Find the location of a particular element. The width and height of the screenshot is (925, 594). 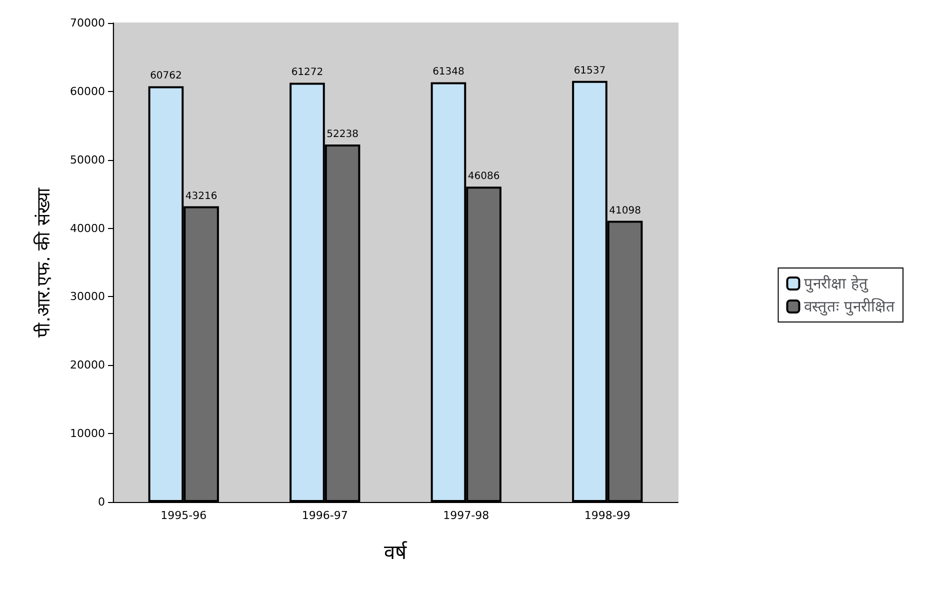

y-tick-label: 0 is located at coordinates (101, 502).